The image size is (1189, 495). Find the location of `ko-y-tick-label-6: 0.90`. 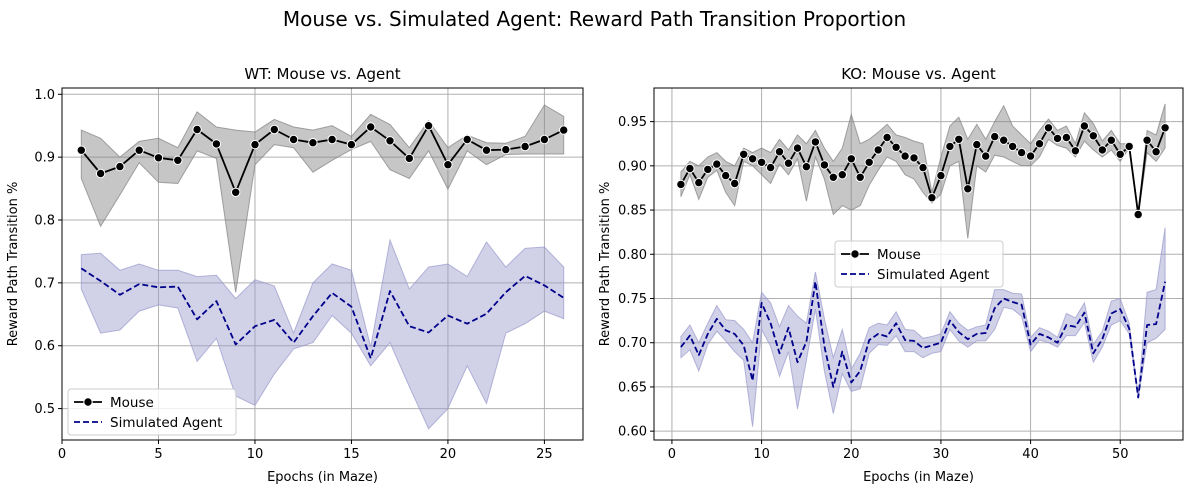

ko-y-tick-label-6: 0.90 is located at coordinates (632, 166).